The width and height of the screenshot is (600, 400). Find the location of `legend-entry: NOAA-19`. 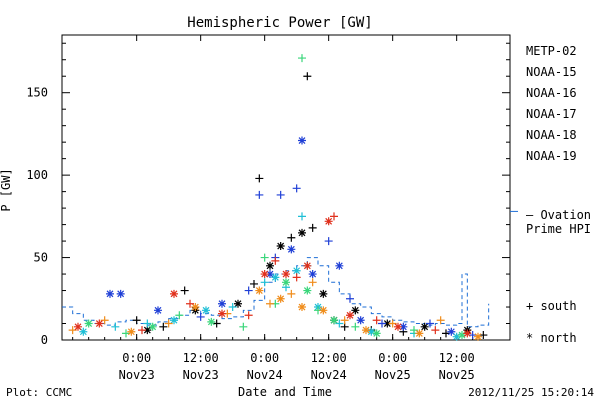

legend-entry: NOAA-19 is located at coordinates (551, 156).